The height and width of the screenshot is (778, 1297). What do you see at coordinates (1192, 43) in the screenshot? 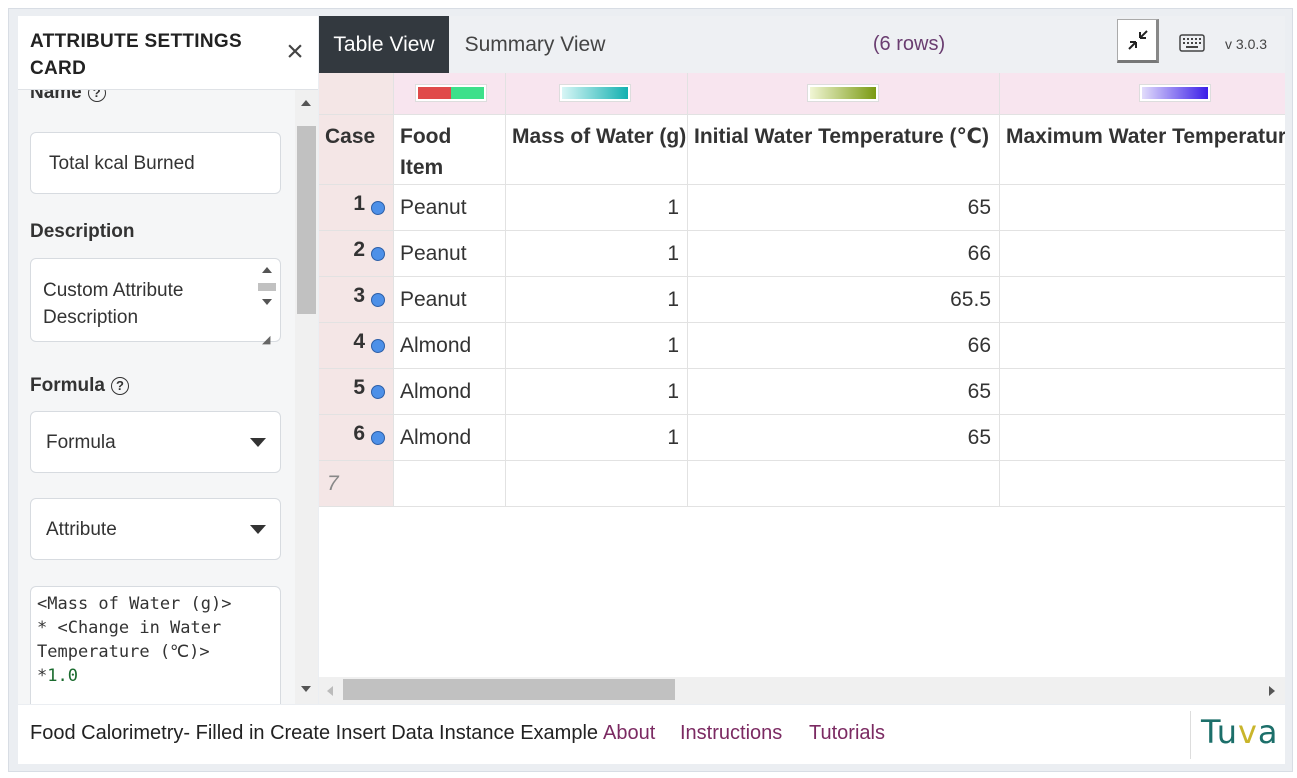
I see `keyboard-icon` at bounding box center [1192, 43].